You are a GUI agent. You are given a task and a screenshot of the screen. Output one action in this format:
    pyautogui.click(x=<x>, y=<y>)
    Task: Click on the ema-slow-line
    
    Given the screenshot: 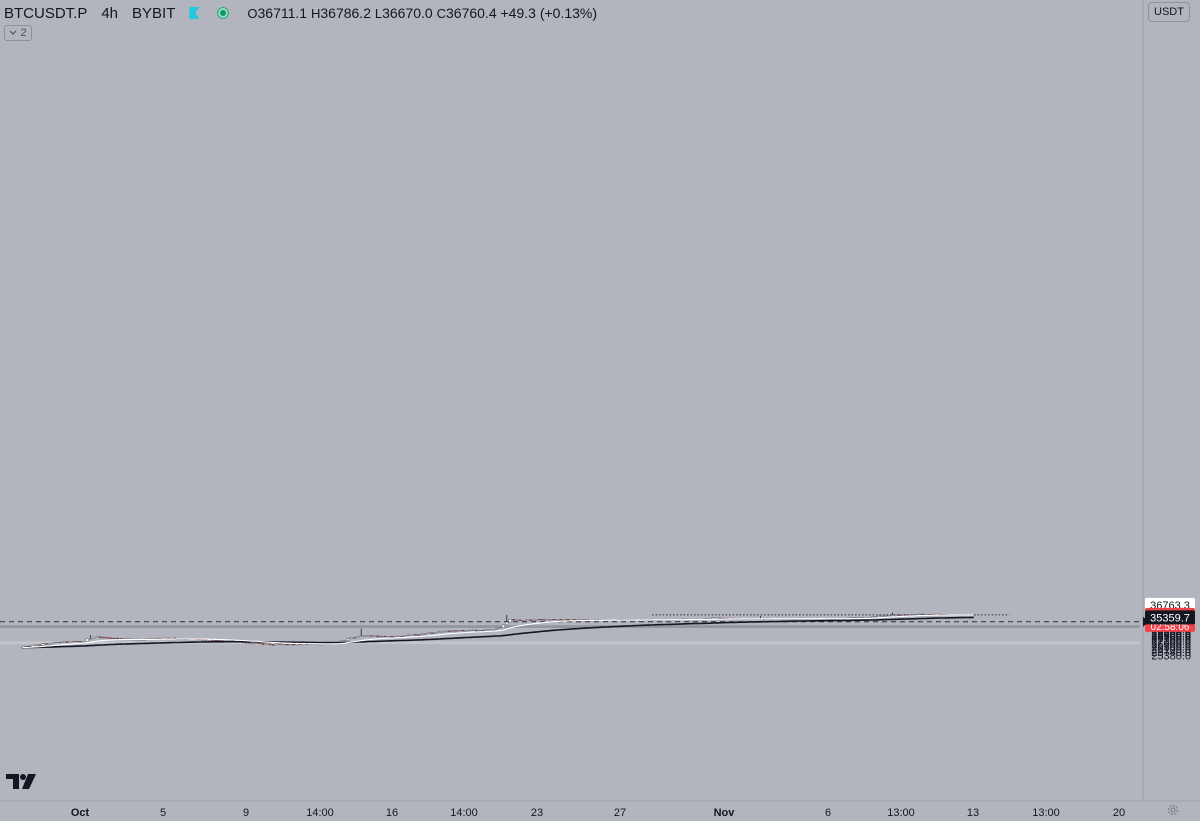 What is the action you would take?
    pyautogui.click(x=498, y=632)
    